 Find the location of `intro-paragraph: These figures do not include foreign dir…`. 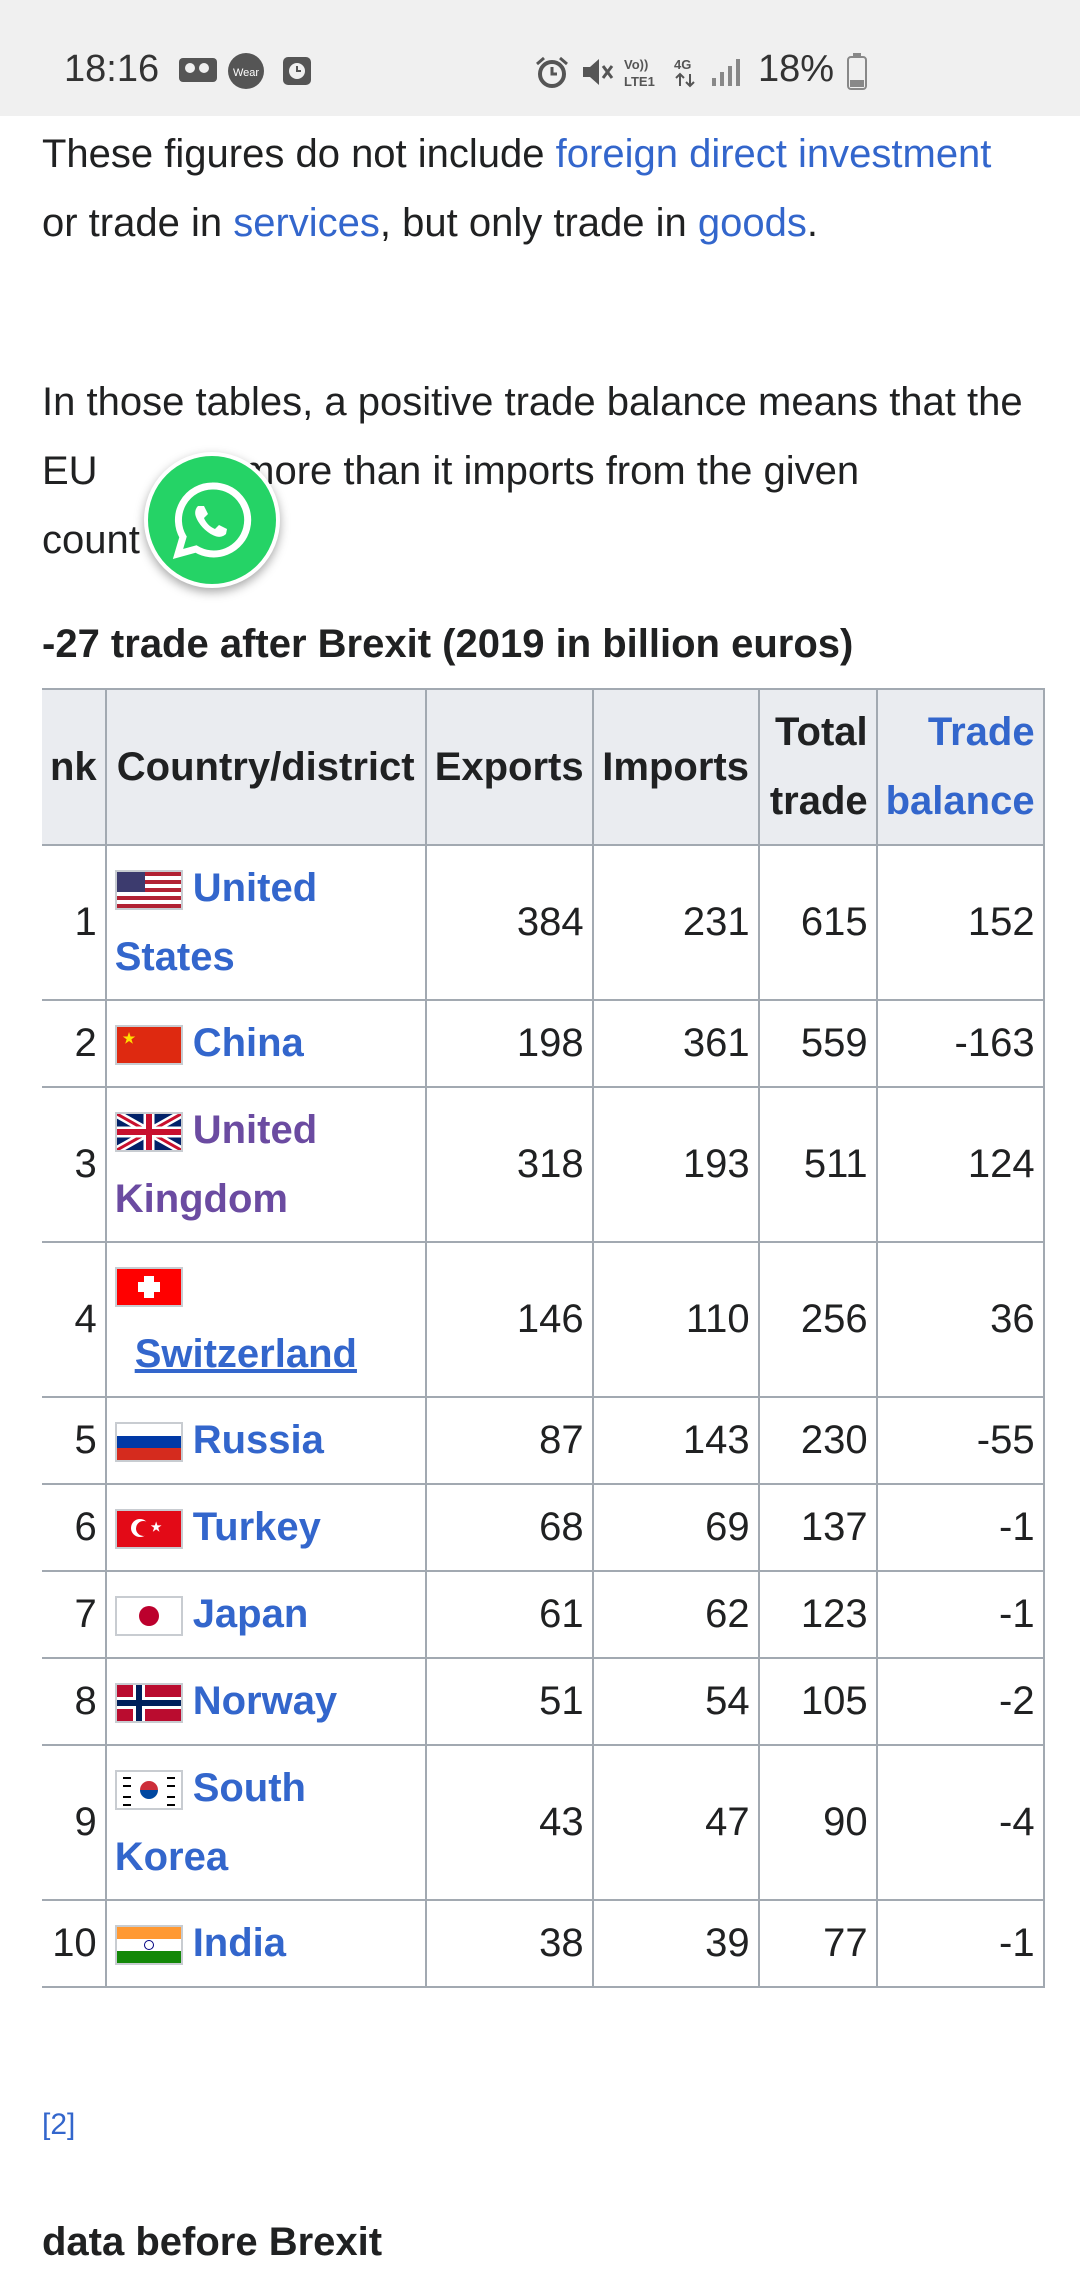

intro-paragraph: These figures do not include foreign dir… is located at coordinates (537, 189).